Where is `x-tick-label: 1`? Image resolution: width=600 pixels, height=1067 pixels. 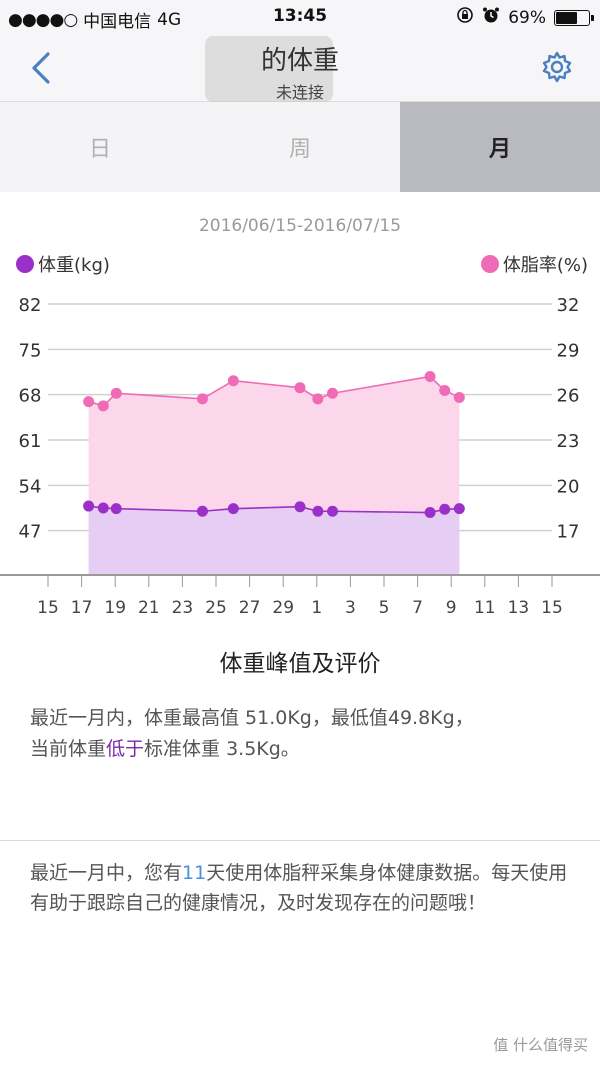 x-tick-label: 1 is located at coordinates (316, 608).